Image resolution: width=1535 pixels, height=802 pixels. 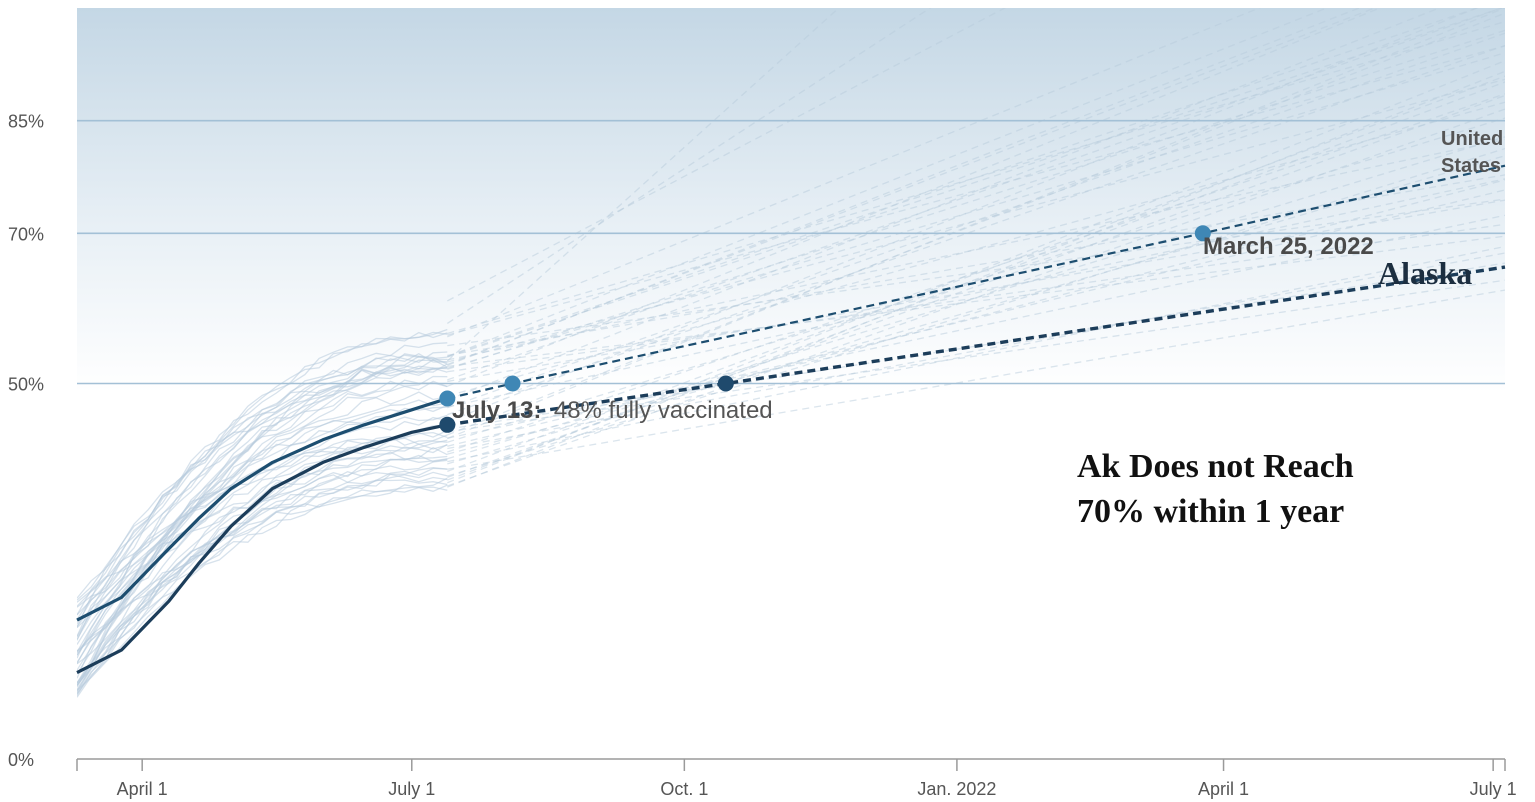 I want to click on note-line2: 70% within 1 year, so click(x=1210, y=511).